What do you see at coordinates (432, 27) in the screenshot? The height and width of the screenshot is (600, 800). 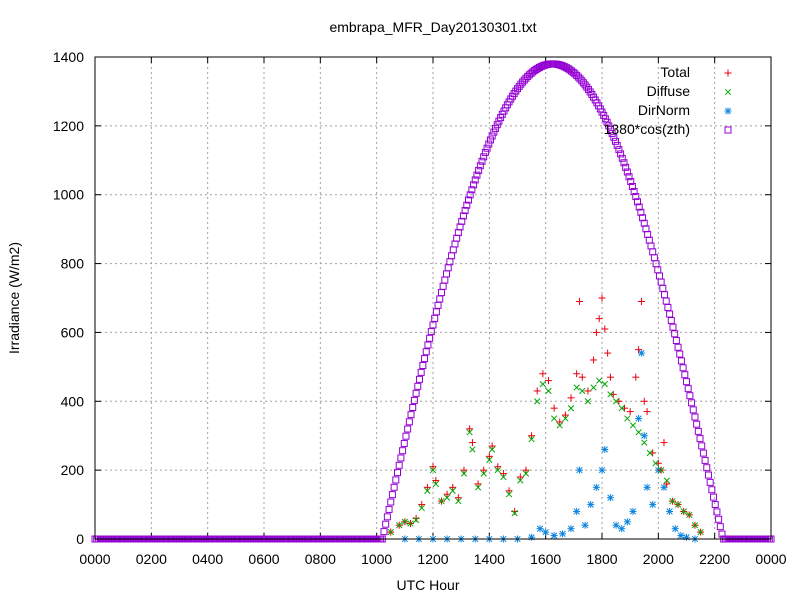 I see `chart-title: embrapa_MFR_Day20130301.txt` at bounding box center [432, 27].